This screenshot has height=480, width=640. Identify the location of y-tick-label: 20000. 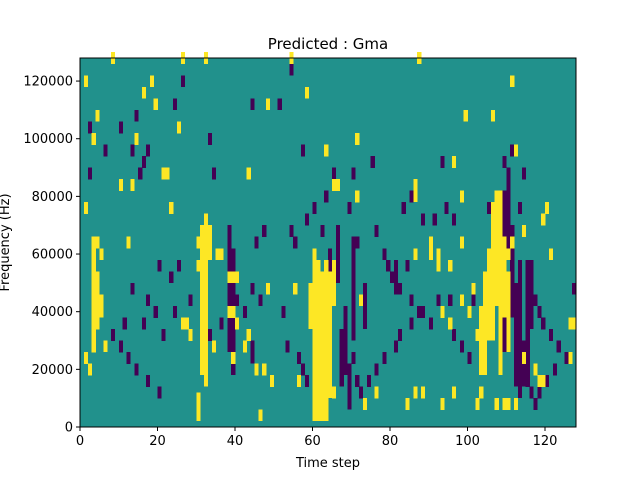
(52, 370).